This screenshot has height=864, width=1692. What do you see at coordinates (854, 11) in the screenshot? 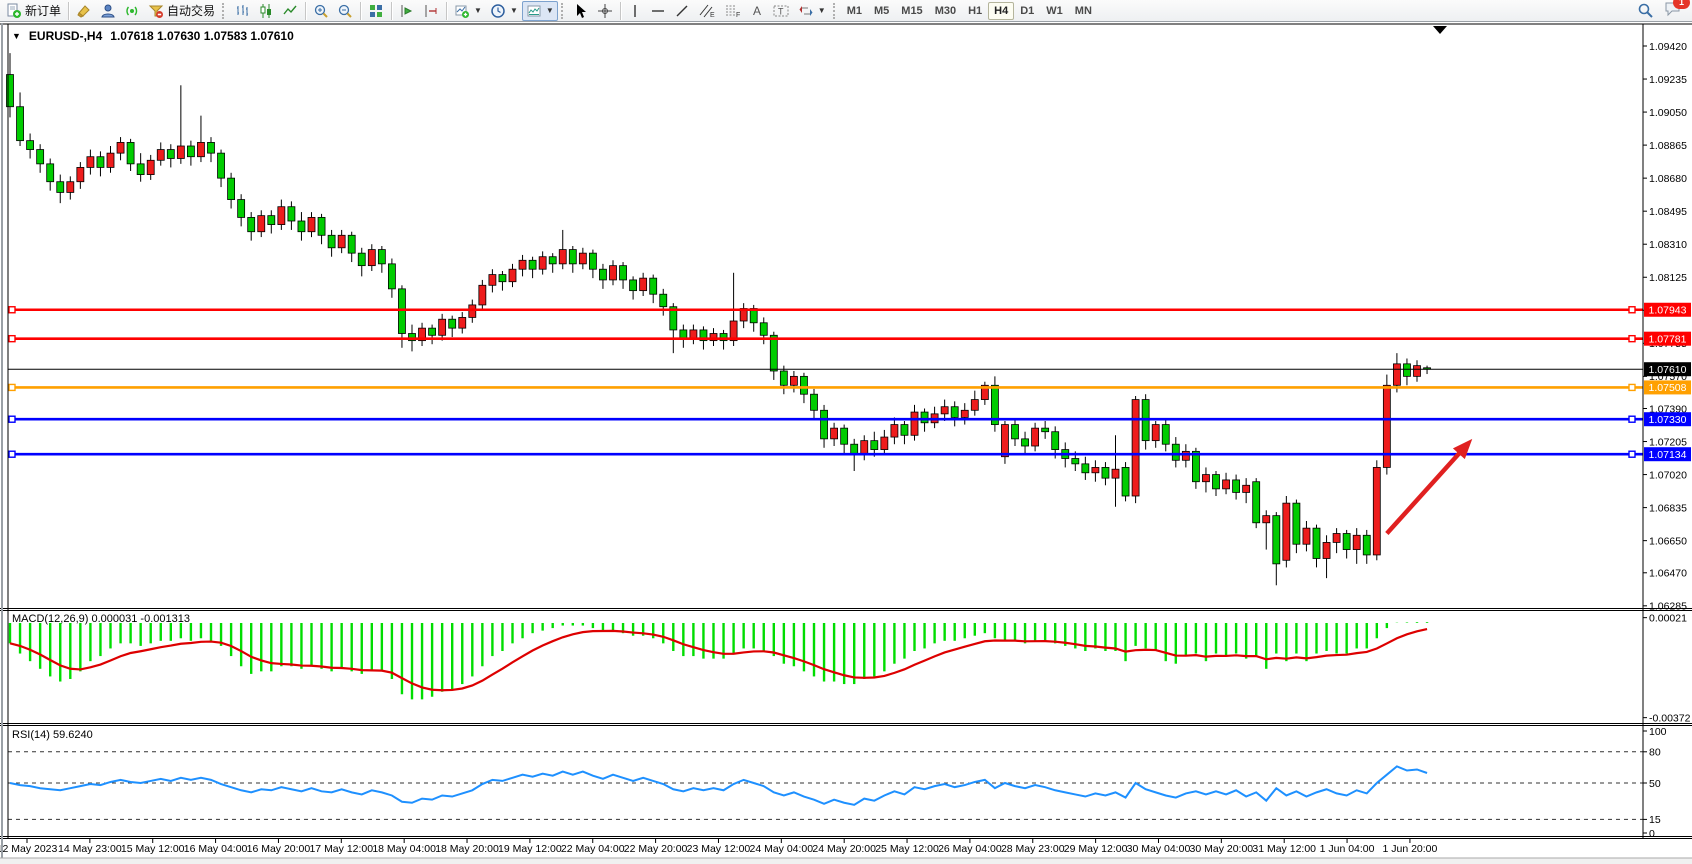
I see `timeframe-button-m1: M1` at bounding box center [854, 11].